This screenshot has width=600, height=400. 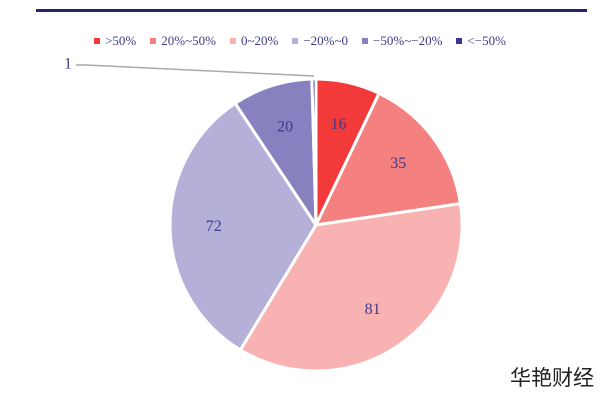 What do you see at coordinates (552, 378) in the screenshot?
I see `watermark: 华艳财经` at bounding box center [552, 378].